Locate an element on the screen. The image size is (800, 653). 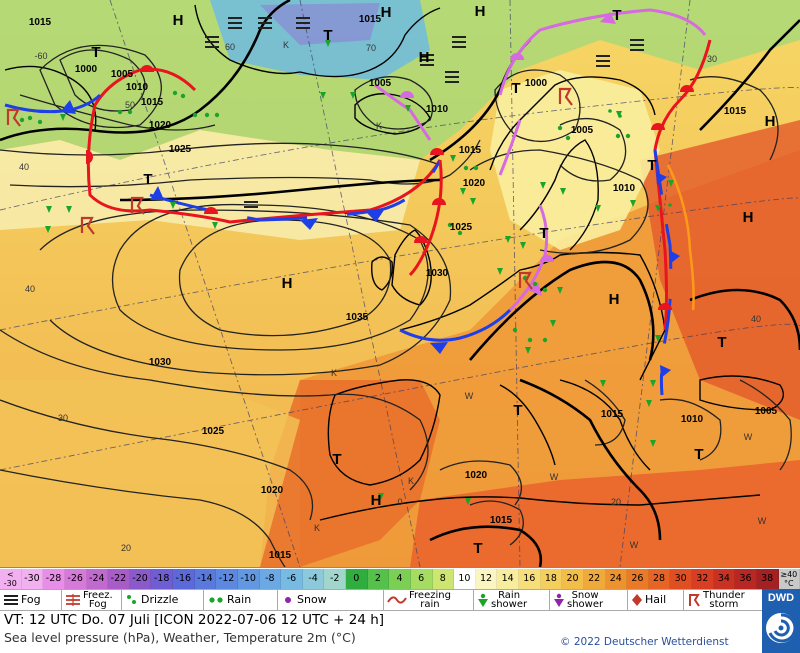
scale-swatch: -24 is located at coordinates (97, 579).